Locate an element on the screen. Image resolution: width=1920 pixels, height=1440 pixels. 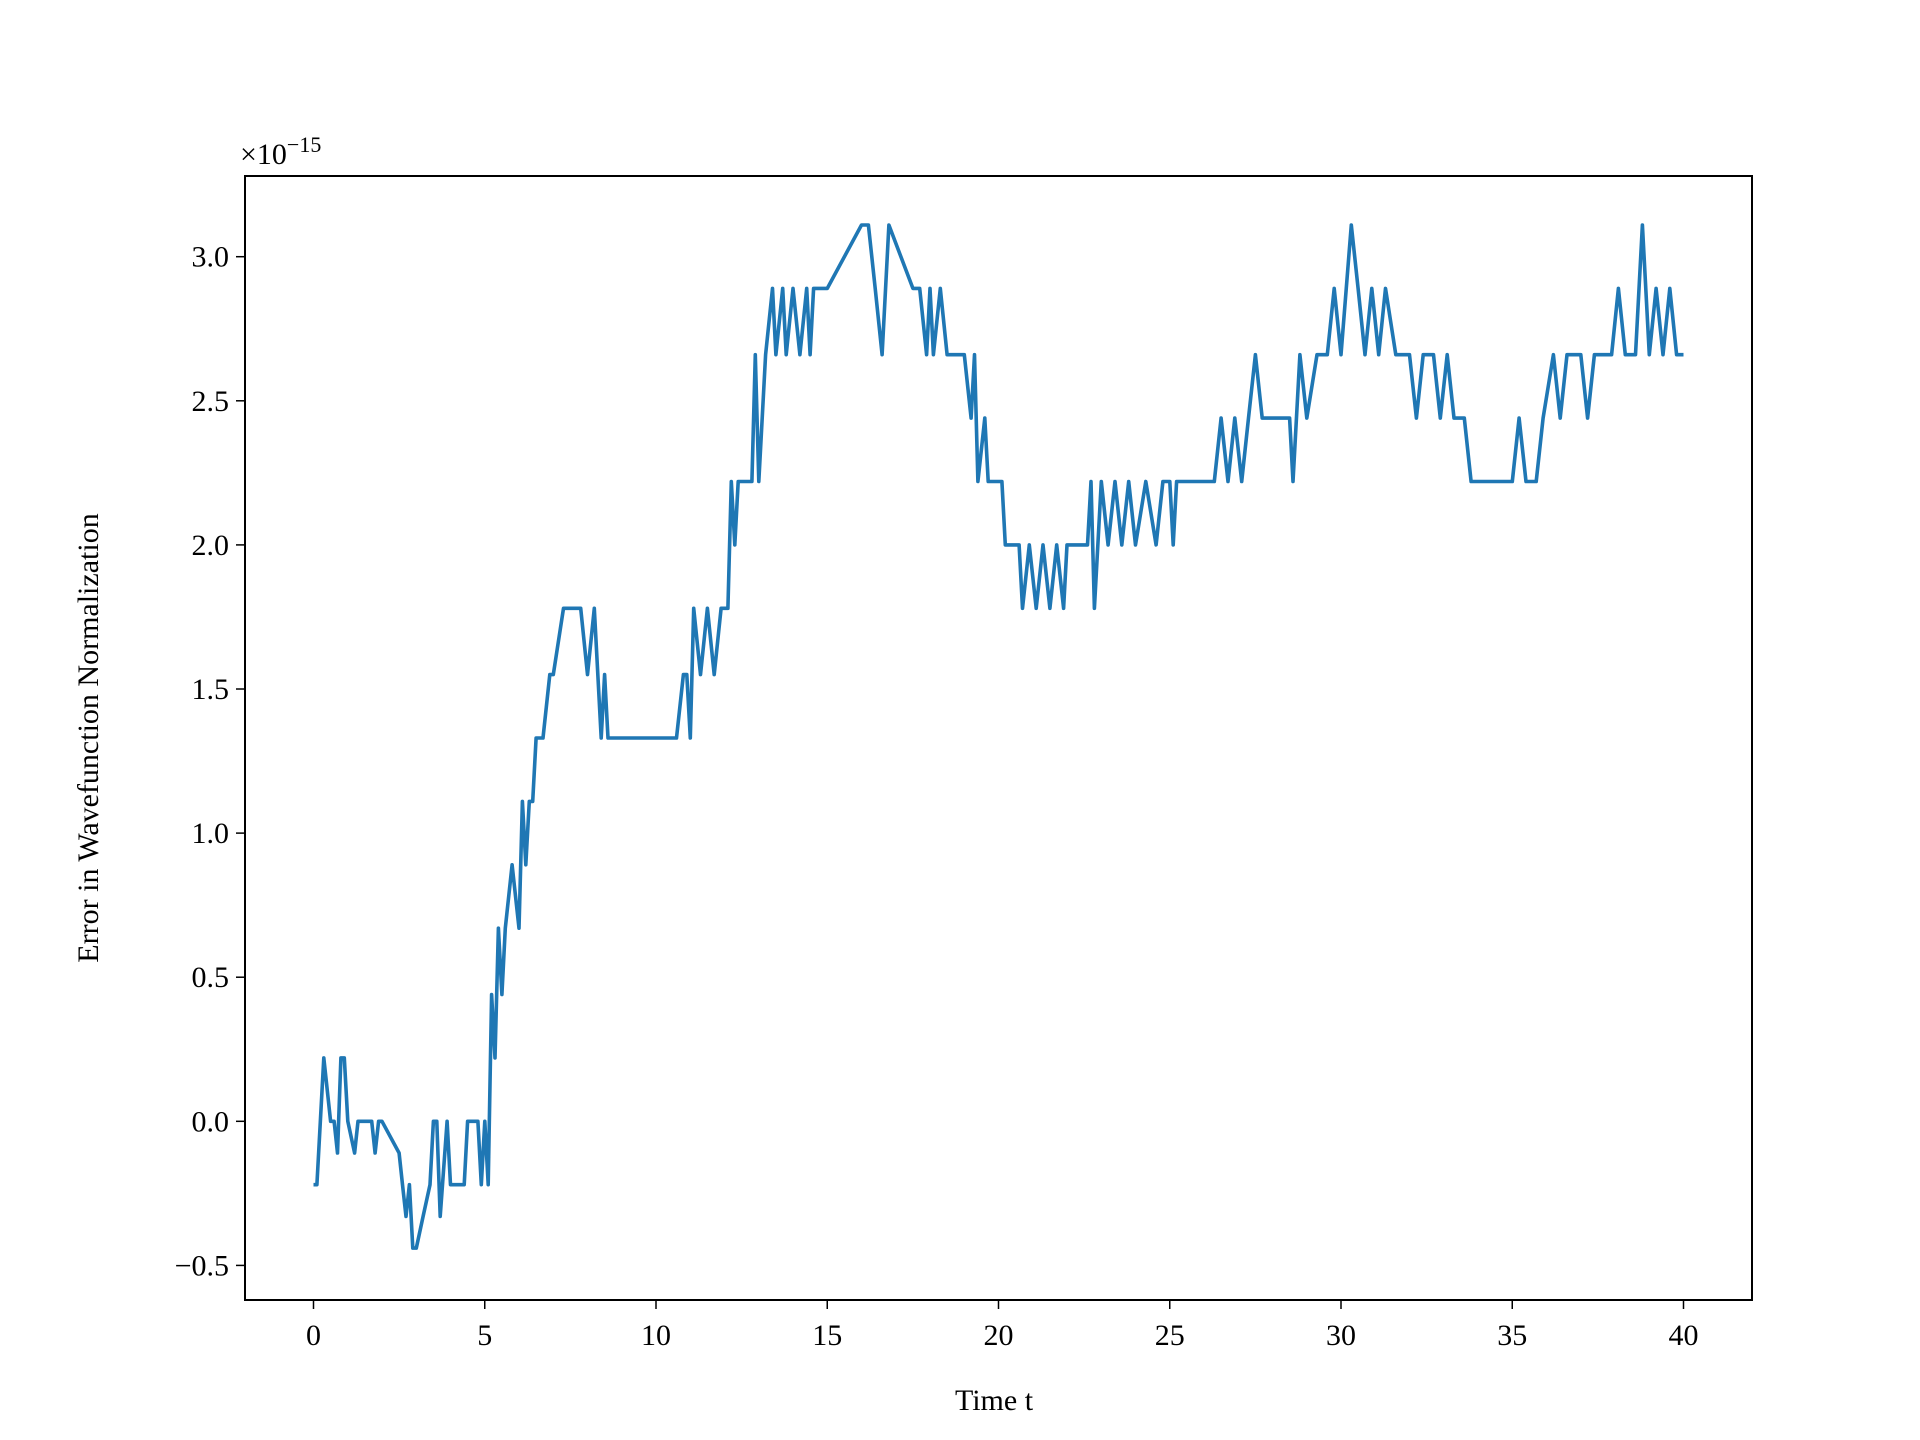
x-tick-label: 5 is located at coordinates (484, 1335).